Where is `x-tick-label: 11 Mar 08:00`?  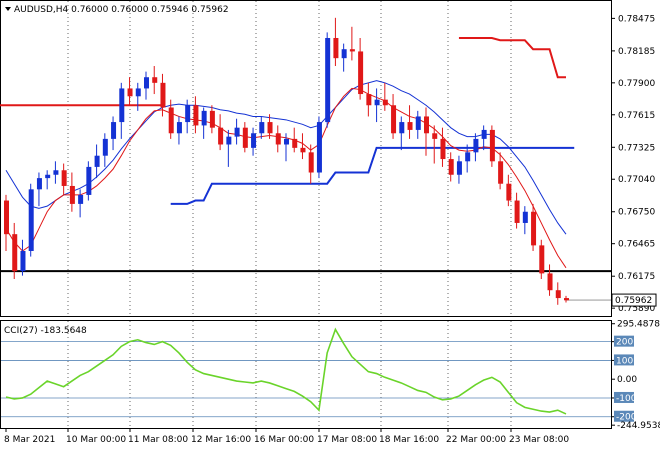
x-tick-label: 11 Mar 08:00 is located at coordinates (158, 440).